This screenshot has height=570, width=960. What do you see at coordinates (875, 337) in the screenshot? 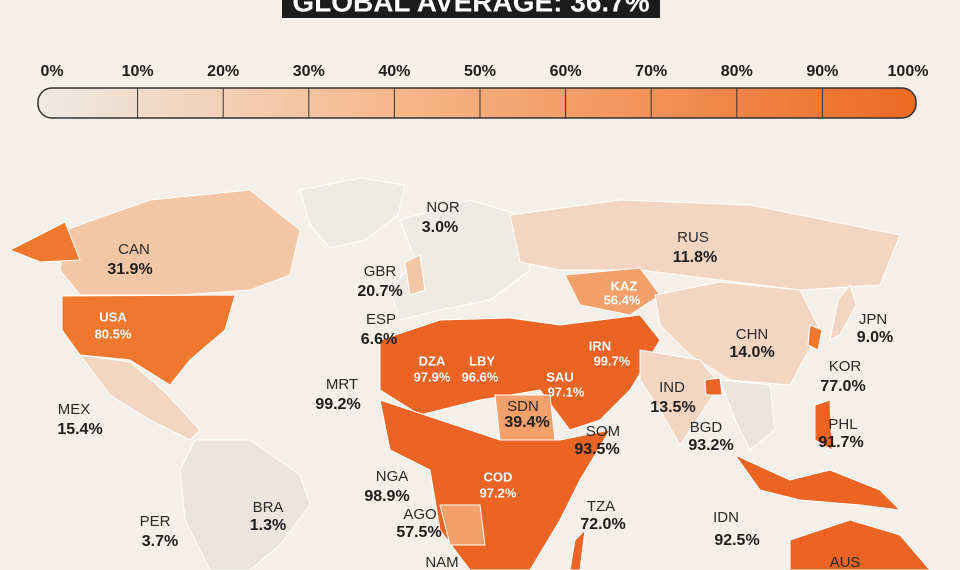
I see `country-value: 9.0%` at bounding box center [875, 337].